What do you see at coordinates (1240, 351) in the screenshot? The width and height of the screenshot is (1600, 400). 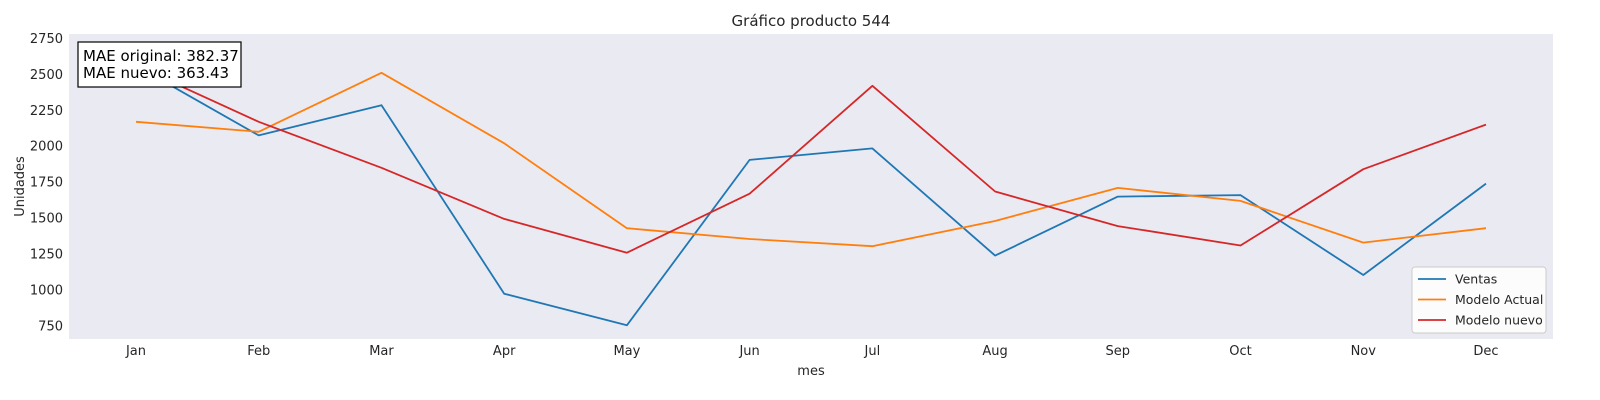 I see `x-tick-label: Oct` at bounding box center [1240, 351].